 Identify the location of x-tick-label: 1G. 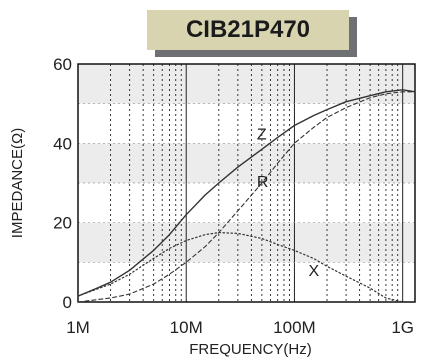
(402, 327).